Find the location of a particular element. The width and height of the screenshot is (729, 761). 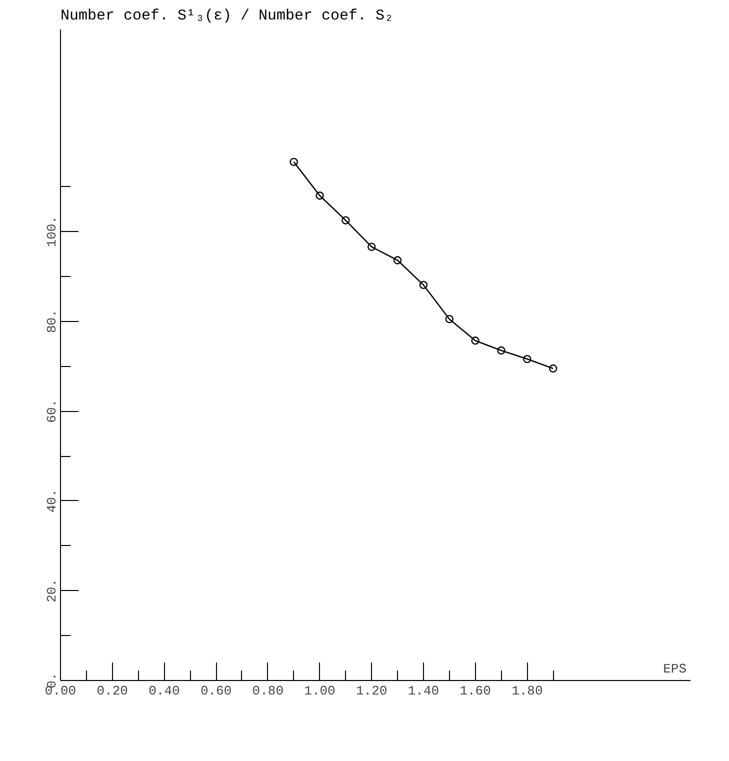

y-tick-label: 20. is located at coordinates (52, 590).